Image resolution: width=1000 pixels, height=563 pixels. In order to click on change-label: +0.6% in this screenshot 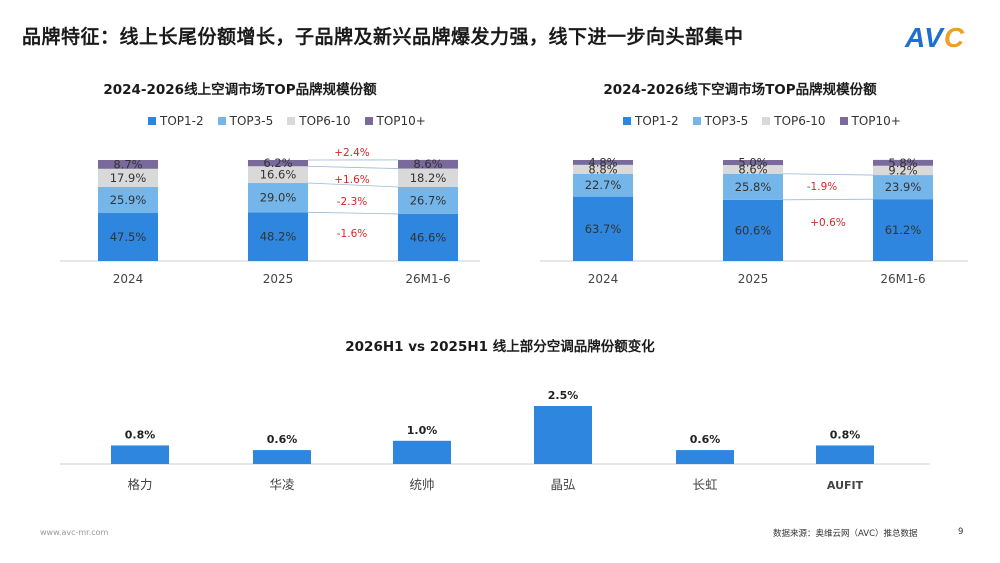, I will do `click(827, 223)`.